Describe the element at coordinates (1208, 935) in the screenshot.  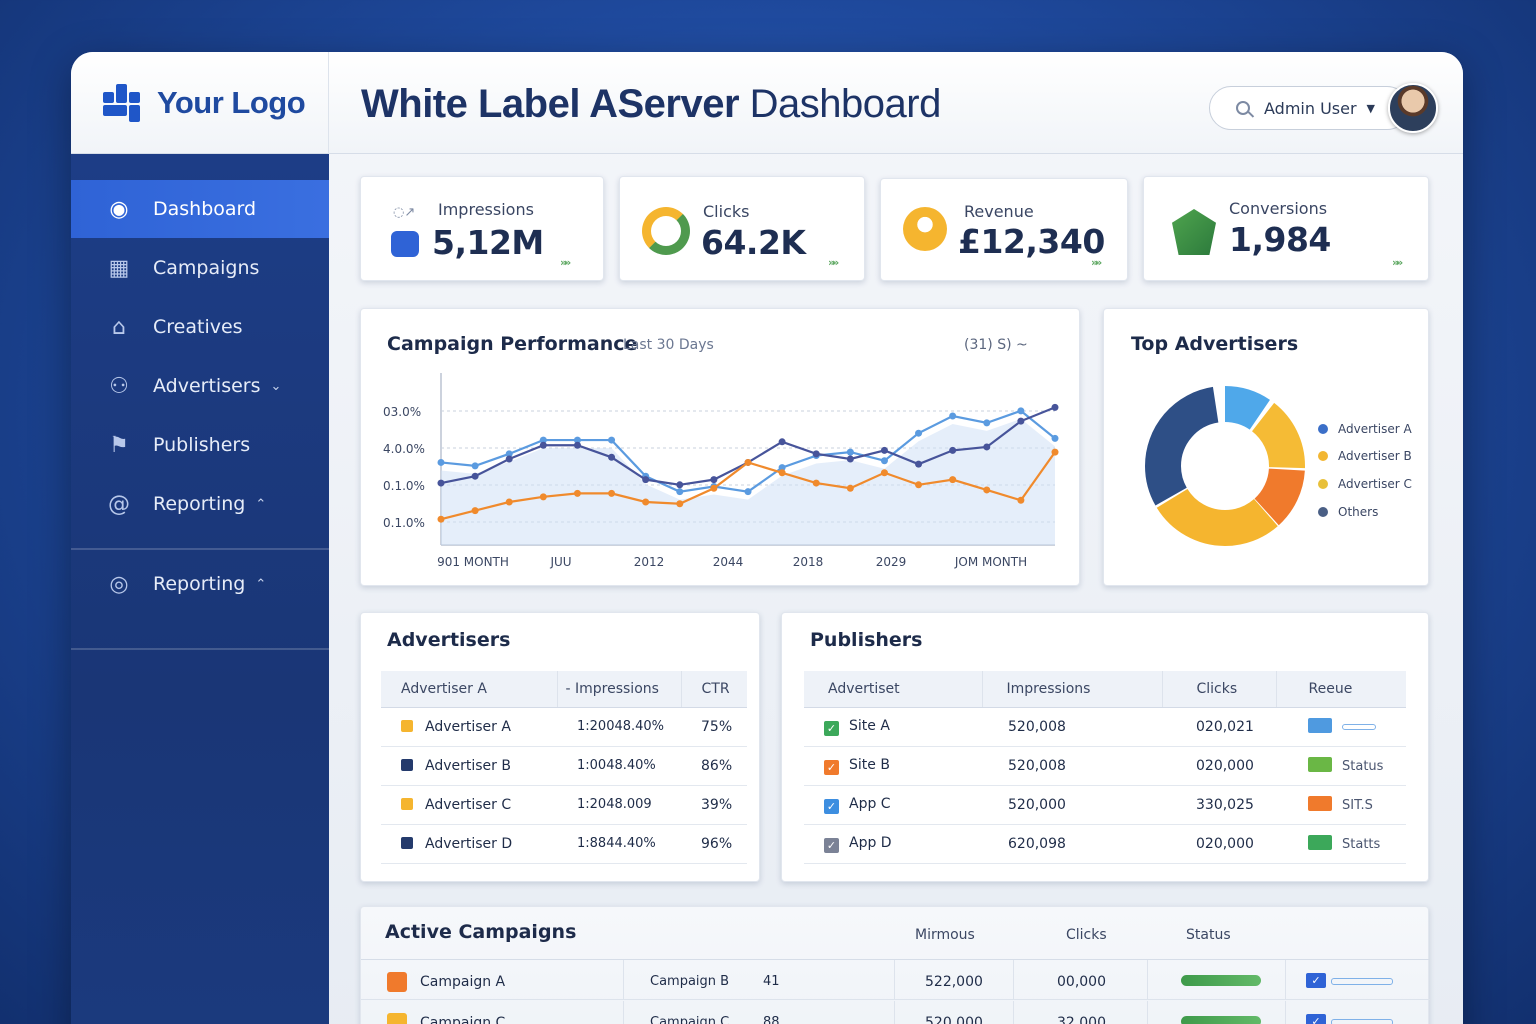
I see `column-header: Status` at that location.